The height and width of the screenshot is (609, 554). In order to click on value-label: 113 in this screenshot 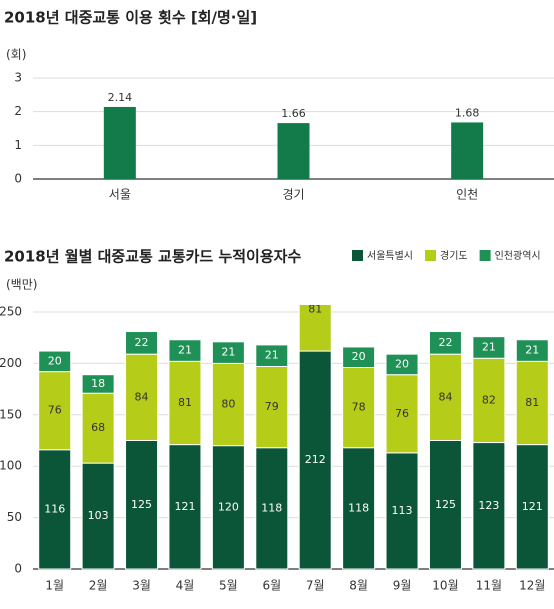, I will do `click(402, 510)`.